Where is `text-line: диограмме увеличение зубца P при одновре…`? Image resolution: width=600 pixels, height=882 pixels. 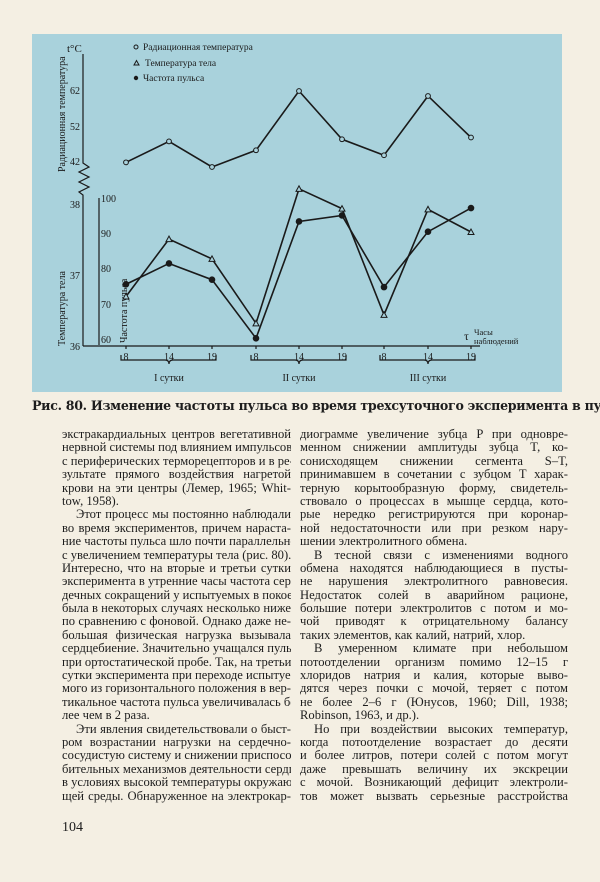 text-line: диограмме увеличение зубца P при одновре… is located at coordinates (434, 434).